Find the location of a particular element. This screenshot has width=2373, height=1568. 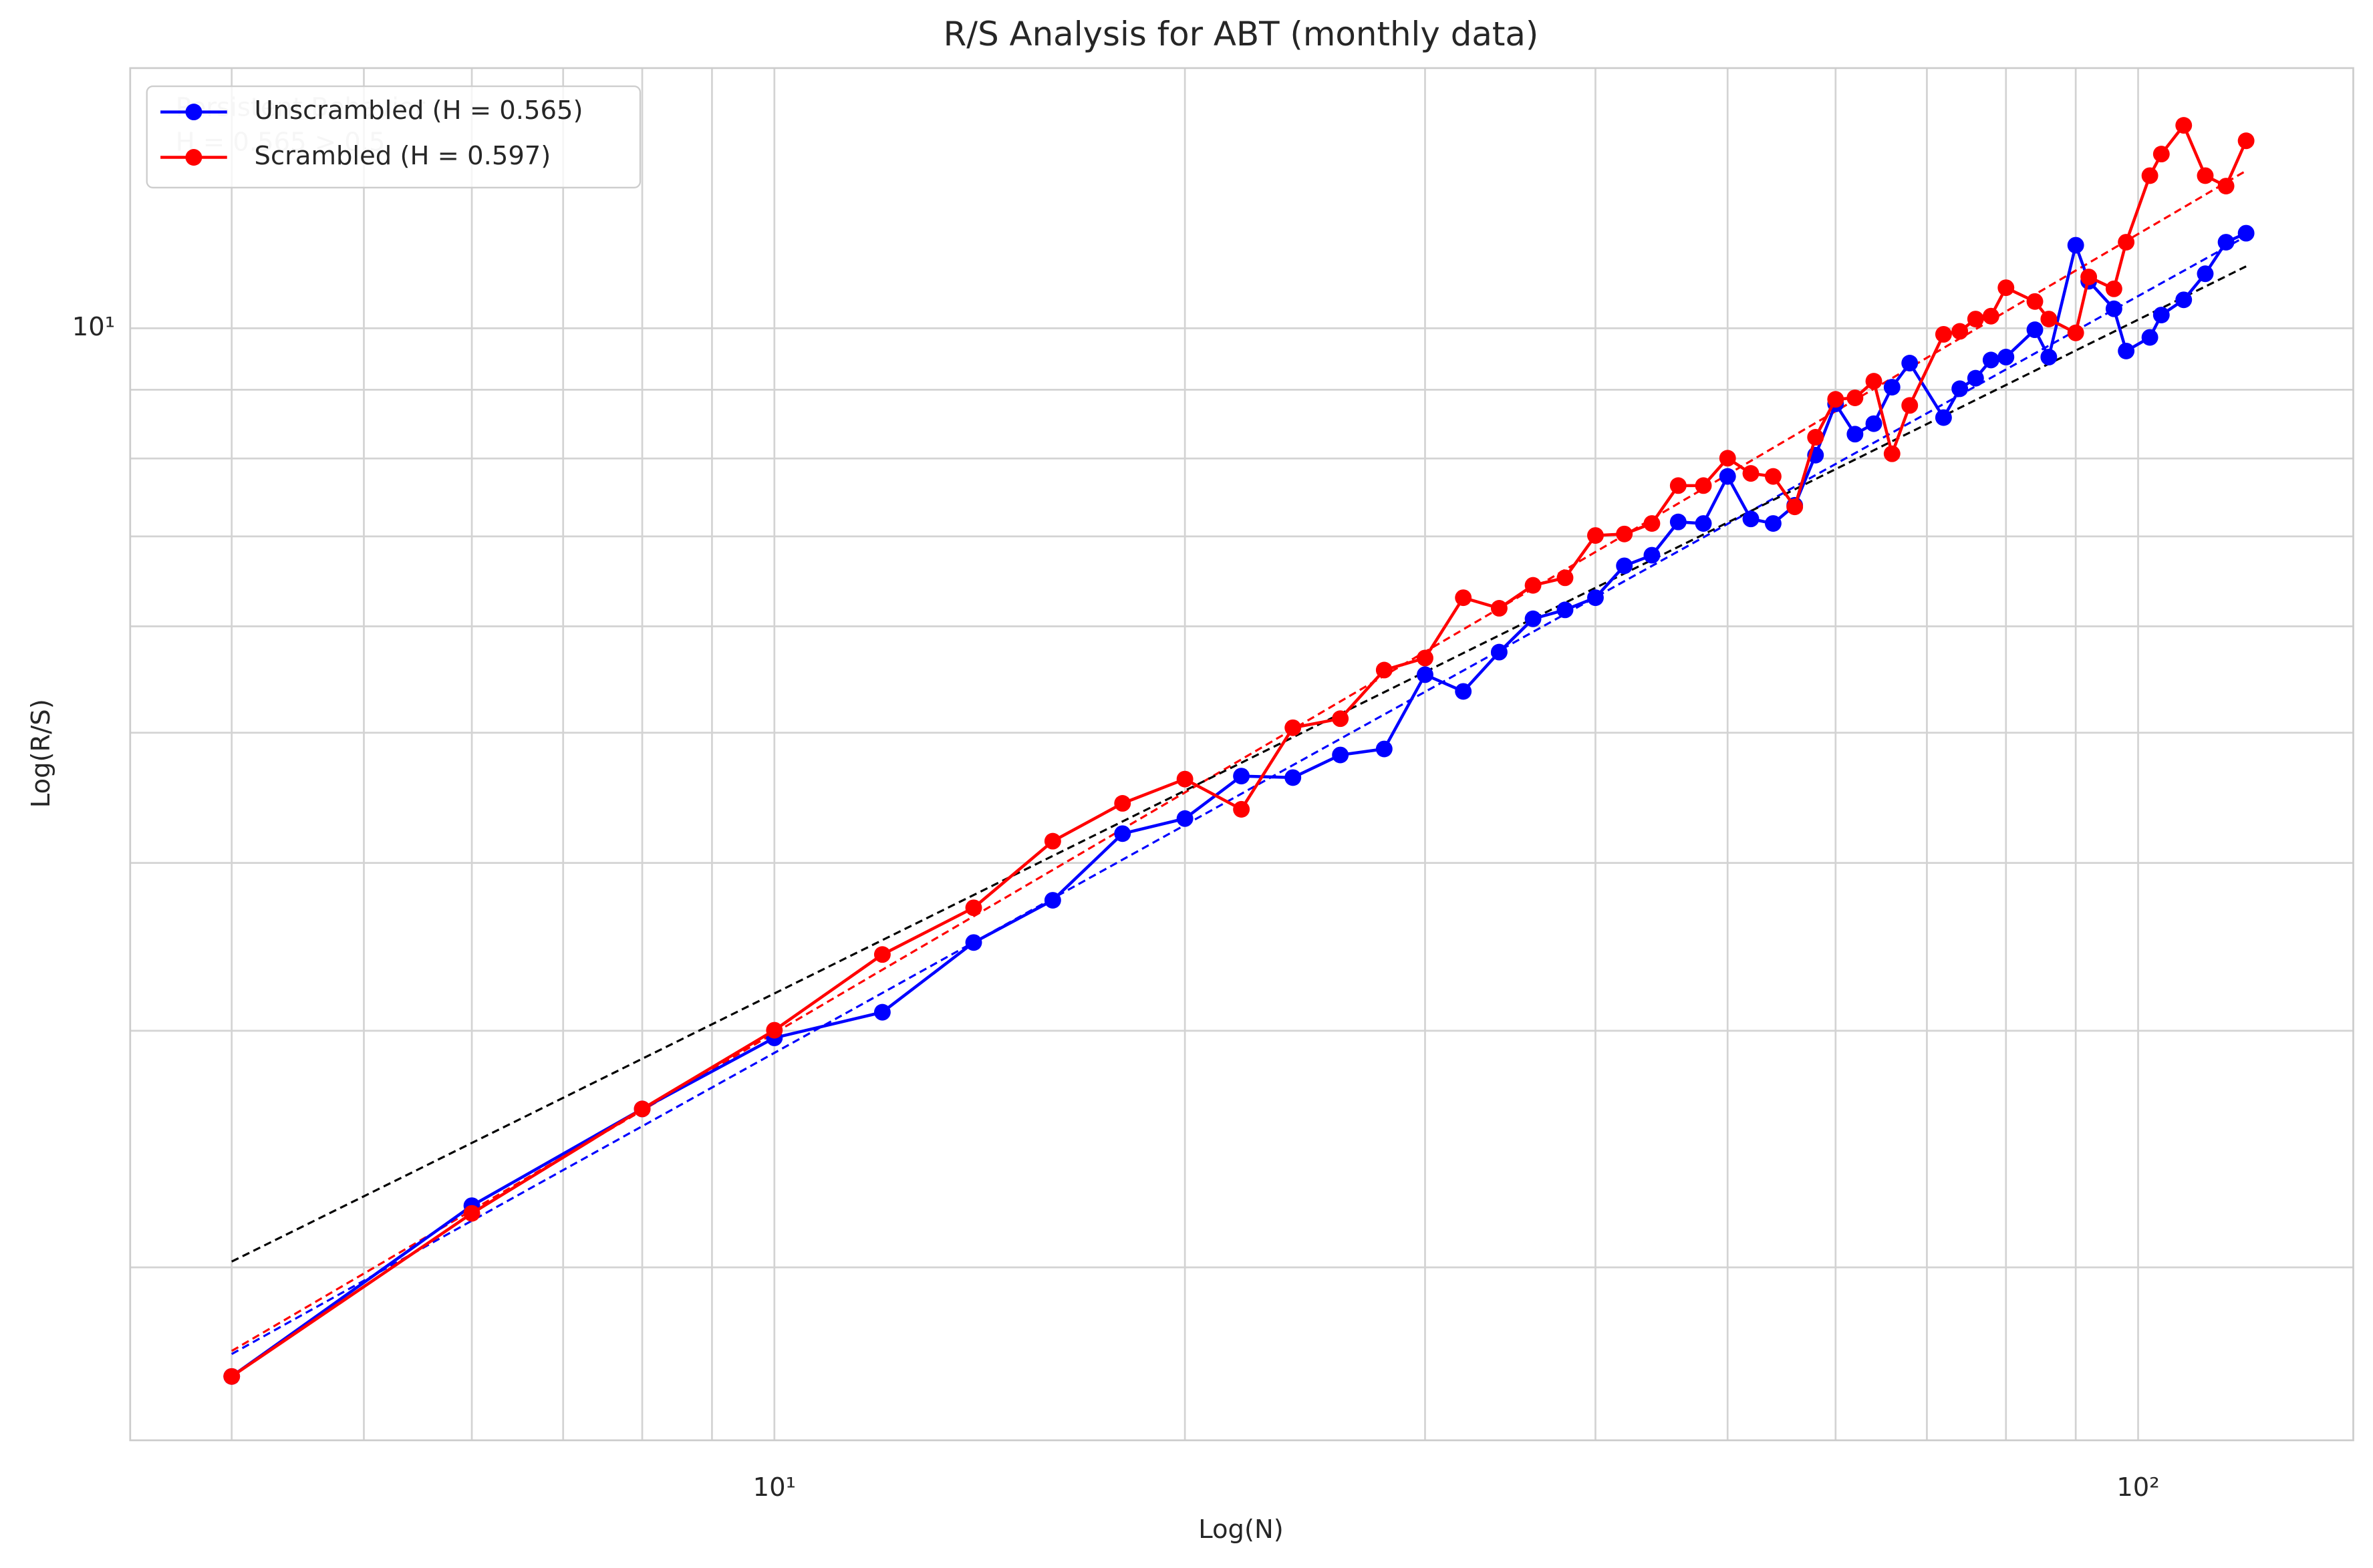

x-tick-label: 10¹ is located at coordinates (774, 1488).